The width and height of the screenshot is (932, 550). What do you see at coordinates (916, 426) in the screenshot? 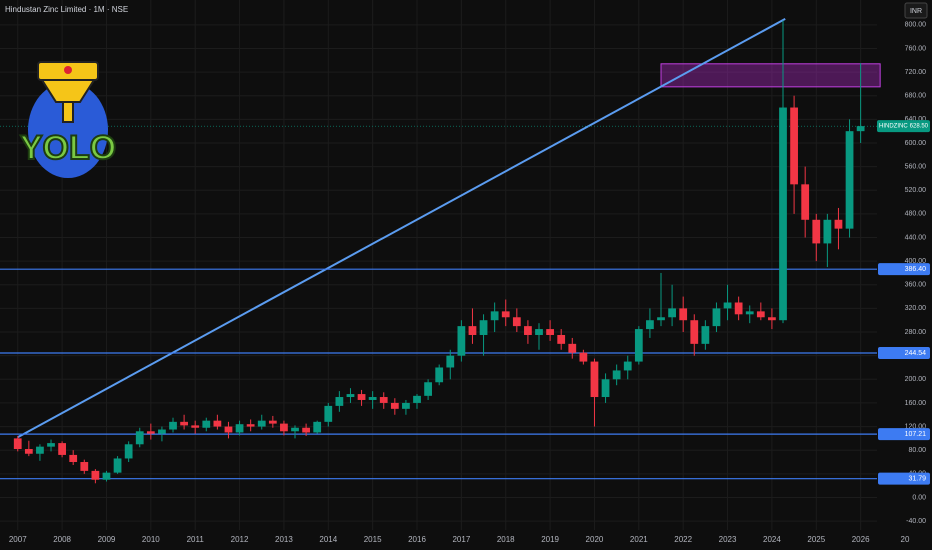
I see `y-tick-label: 120.00` at bounding box center [916, 426].